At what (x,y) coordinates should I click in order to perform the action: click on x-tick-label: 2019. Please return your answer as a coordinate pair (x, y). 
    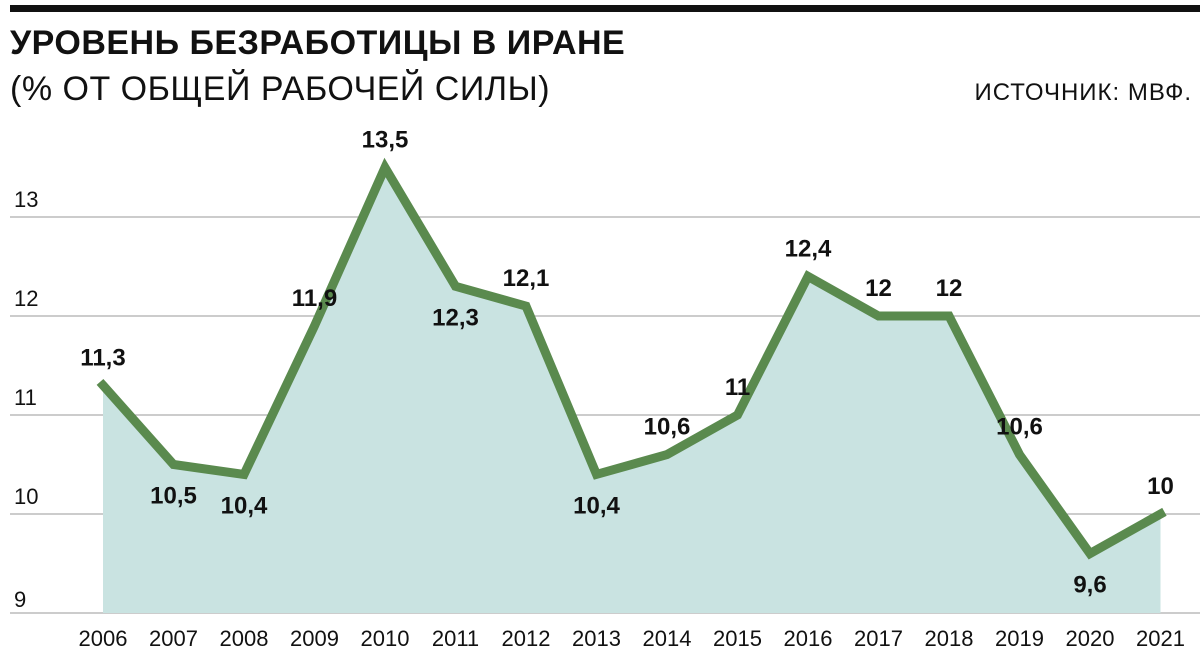
    Looking at the image, I should click on (1019, 638).